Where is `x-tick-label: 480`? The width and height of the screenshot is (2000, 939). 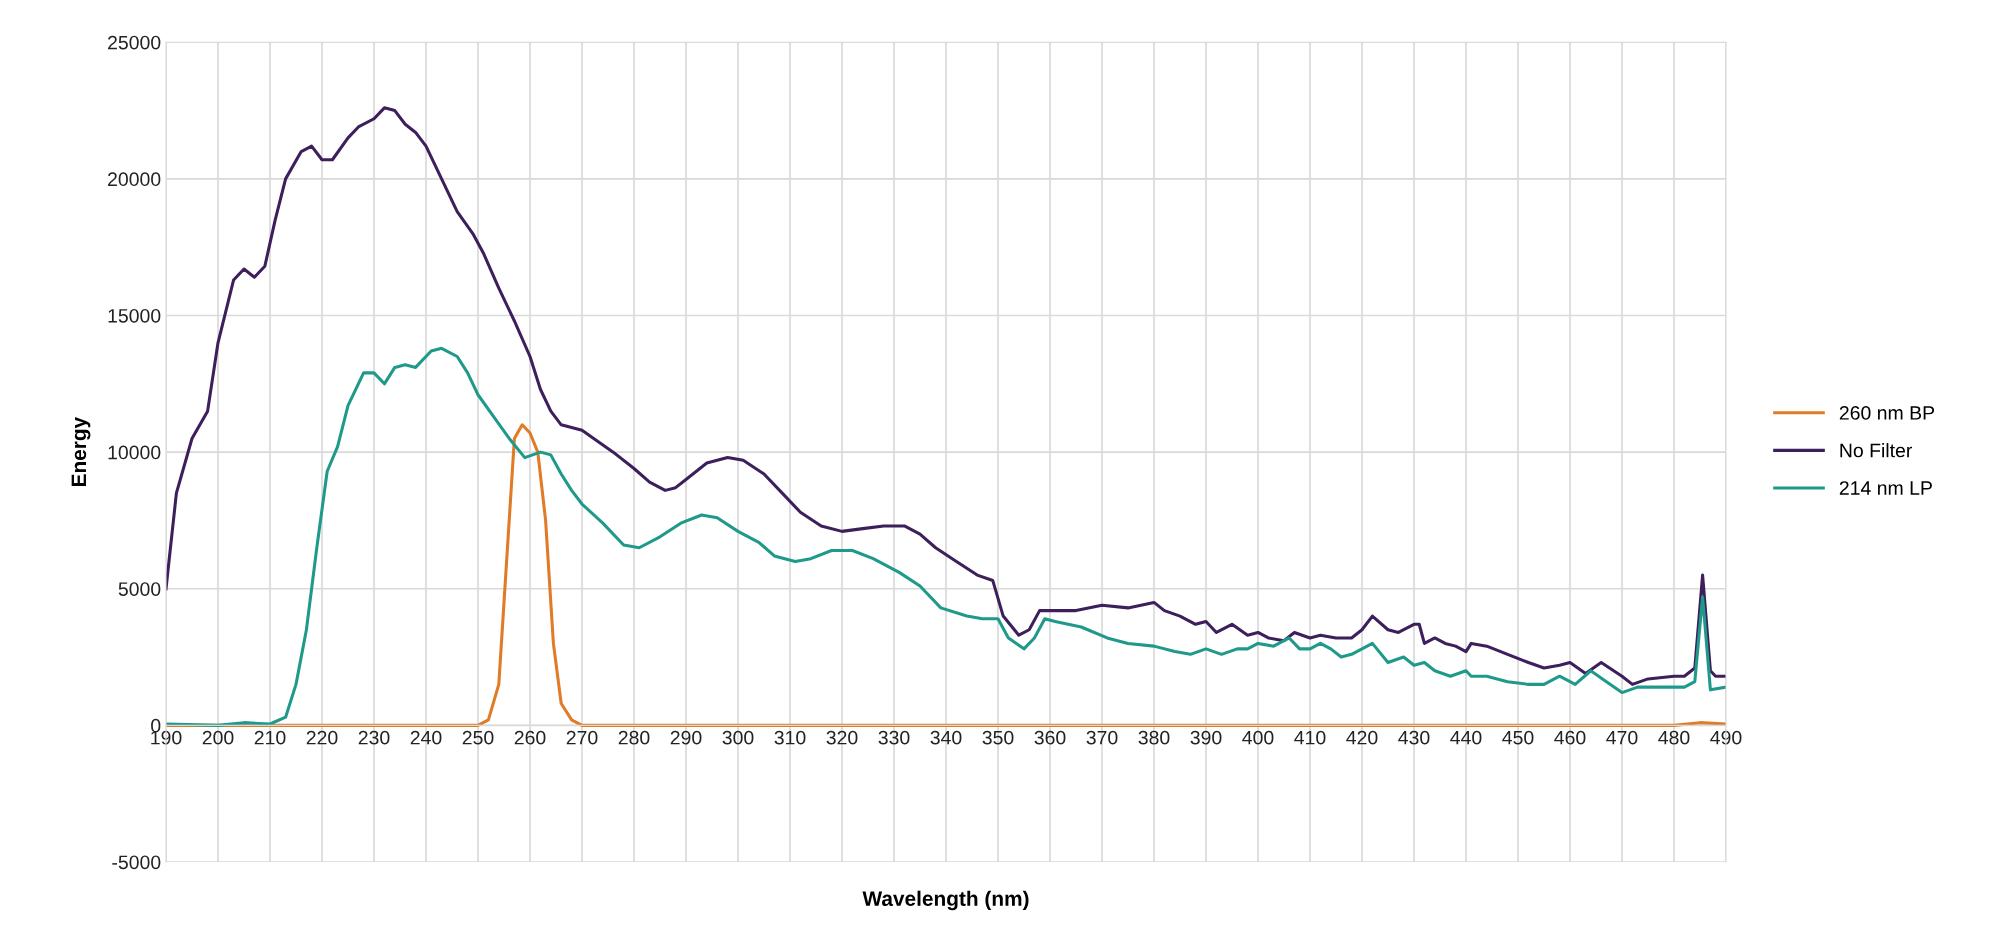 x-tick-label: 480 is located at coordinates (1674, 737).